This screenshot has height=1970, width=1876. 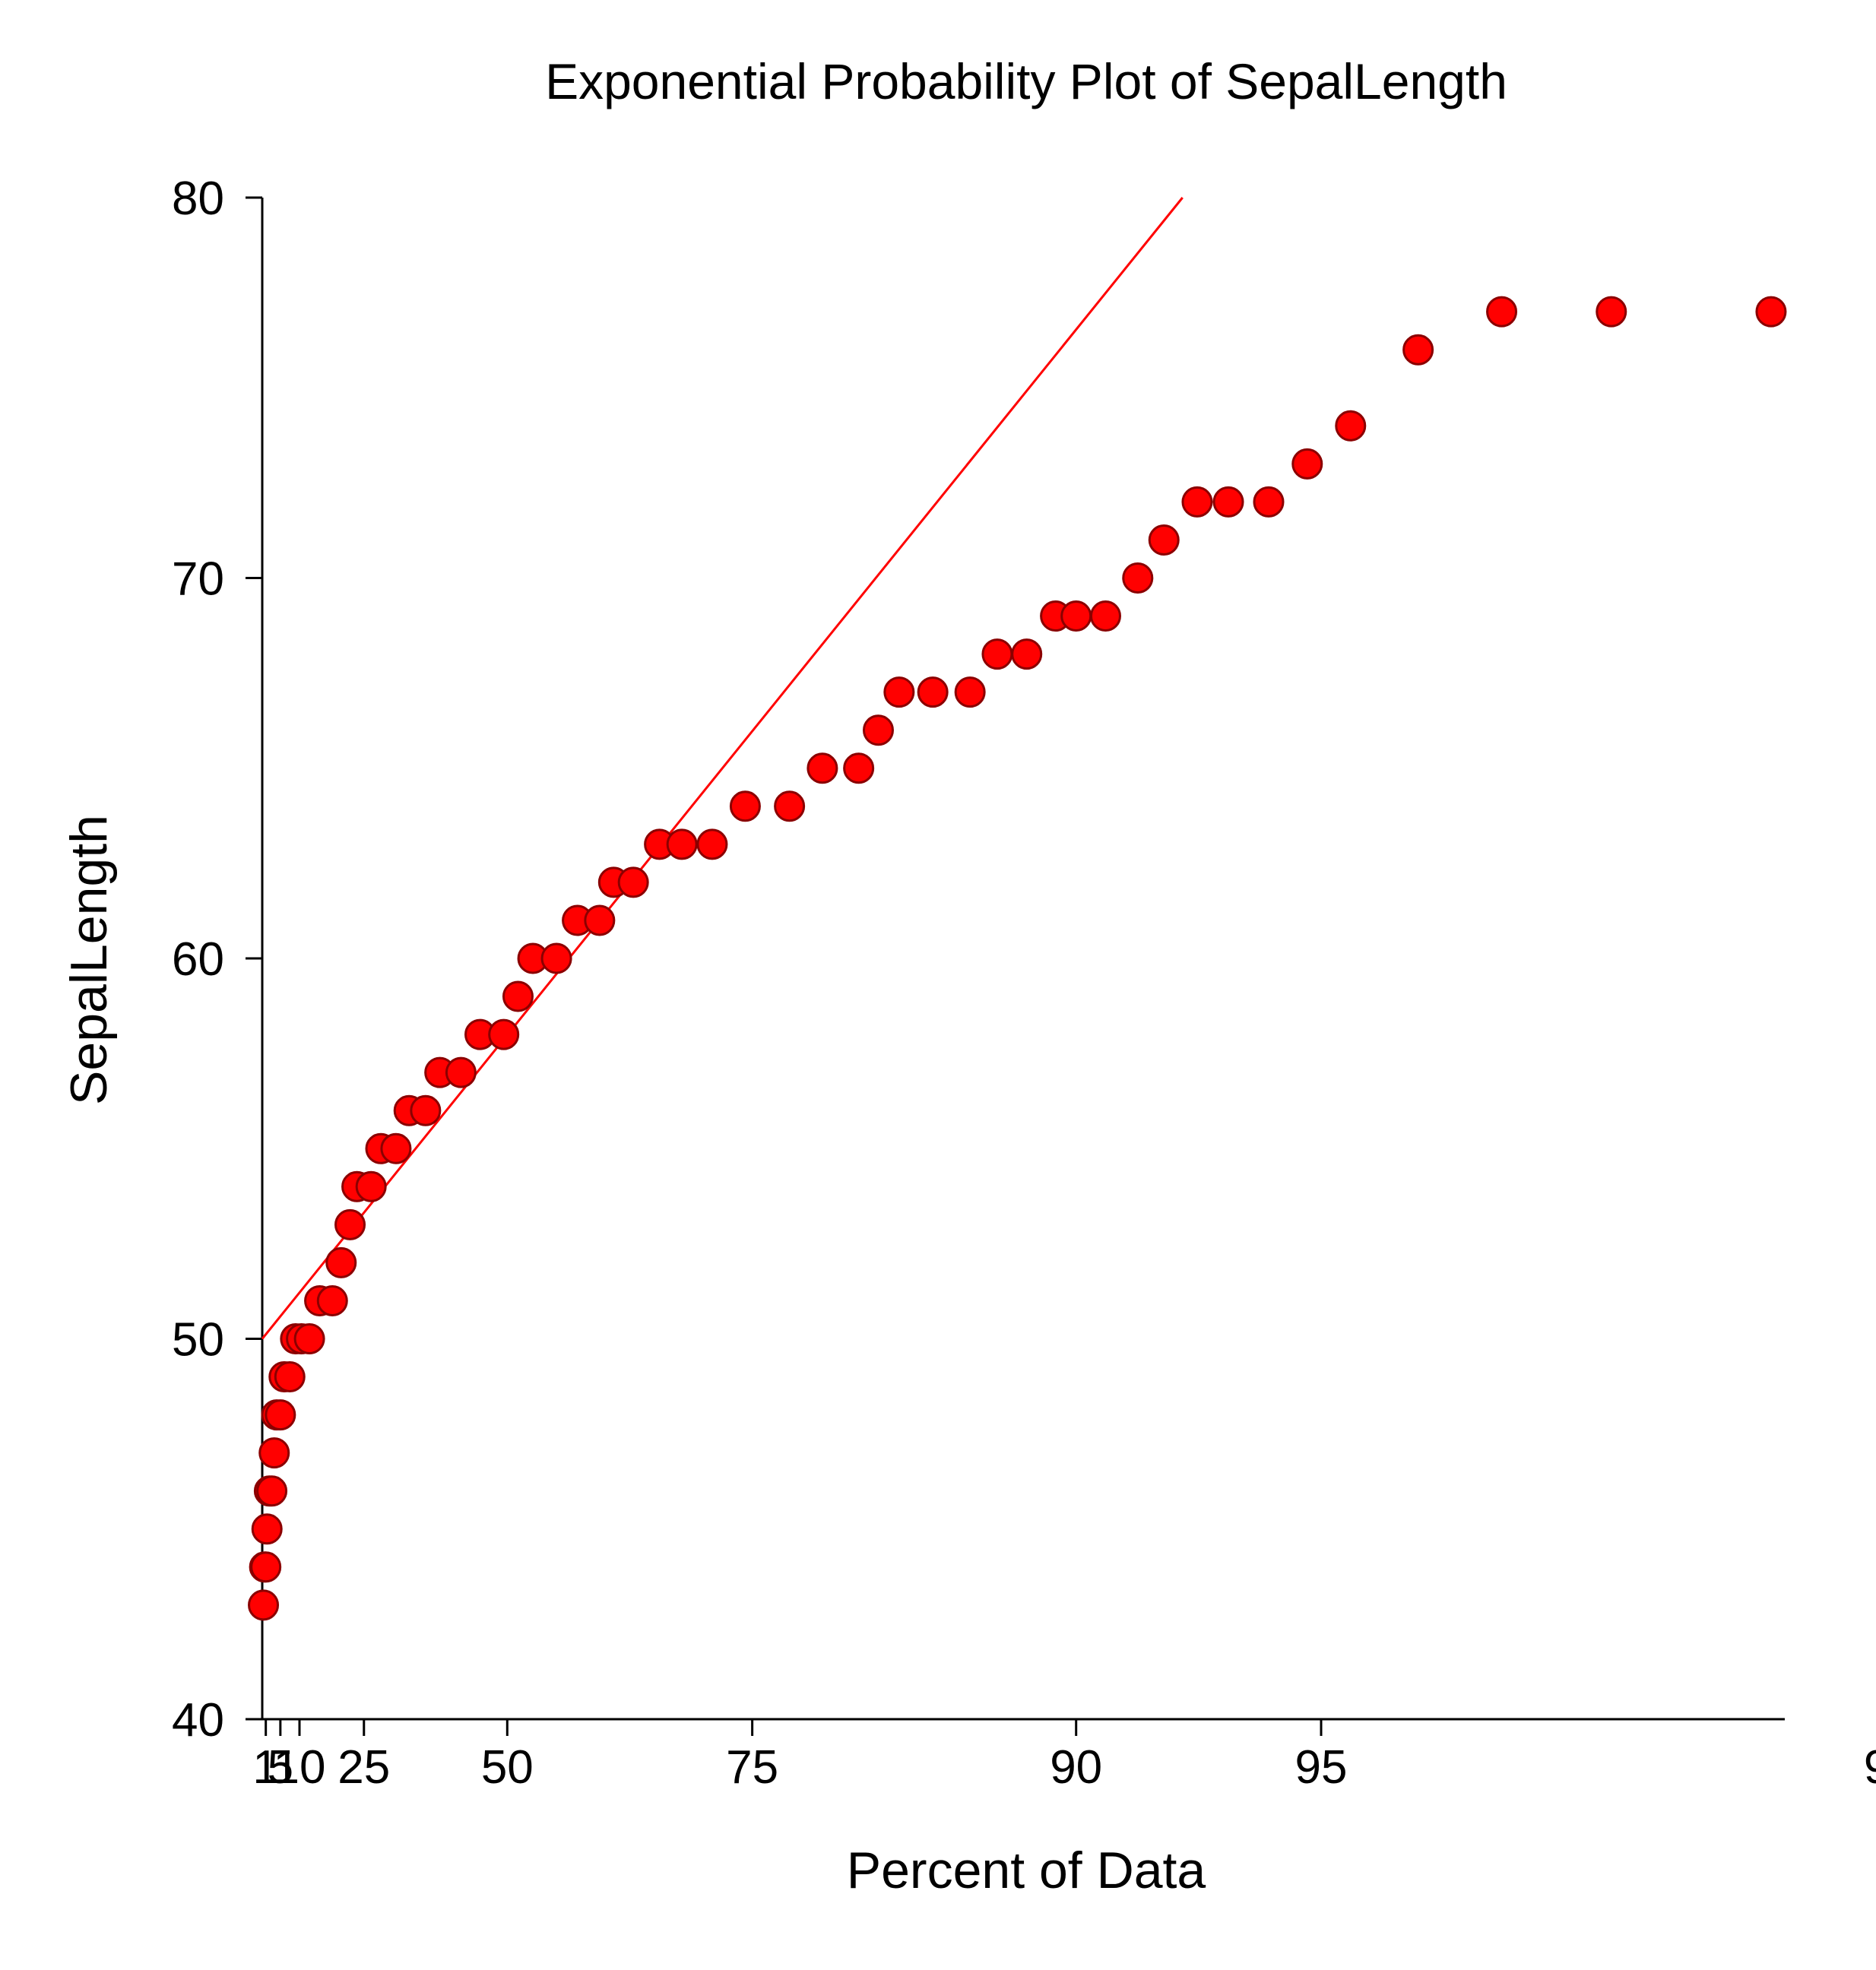 I want to click on x-tick-label: 95, so click(x=1321, y=1767).